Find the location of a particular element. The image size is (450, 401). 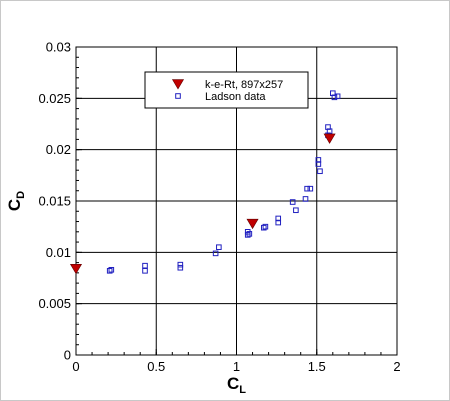

y-axis-label-main: C is located at coordinates (14, 205).